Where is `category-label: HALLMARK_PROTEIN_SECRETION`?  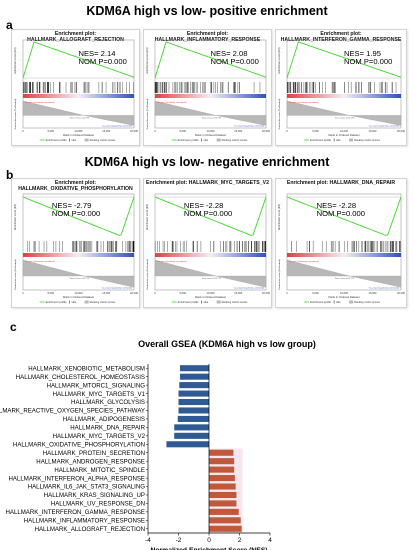
category-label: HALLMARK_PROTEIN_SECRETION is located at coordinates (94, 453).